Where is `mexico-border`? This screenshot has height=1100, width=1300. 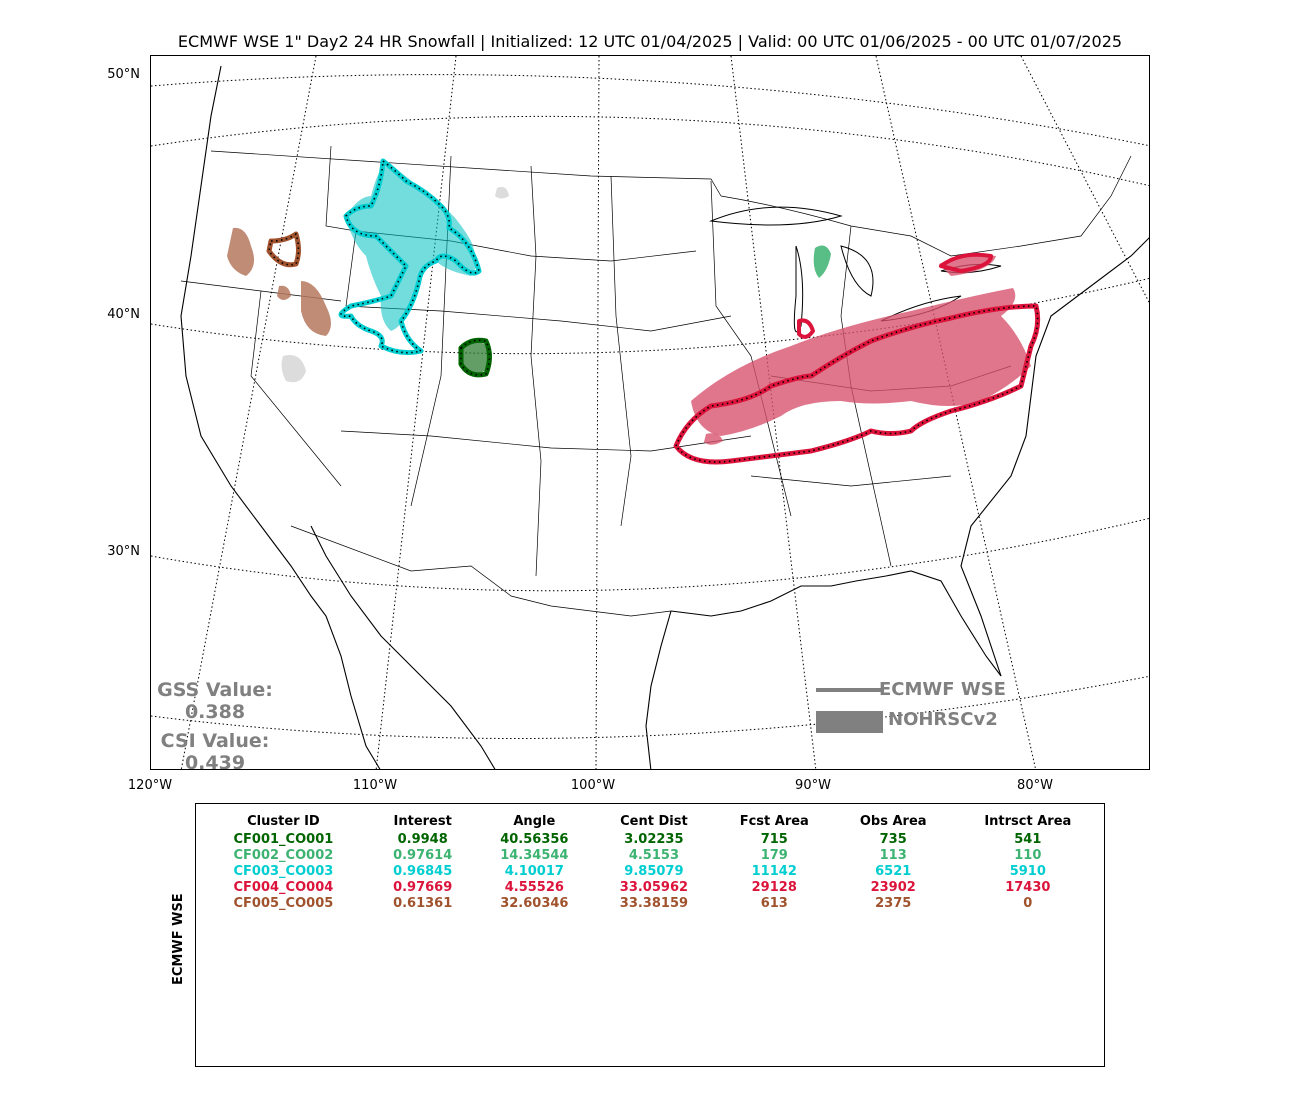 mexico-border is located at coordinates (481, 571).